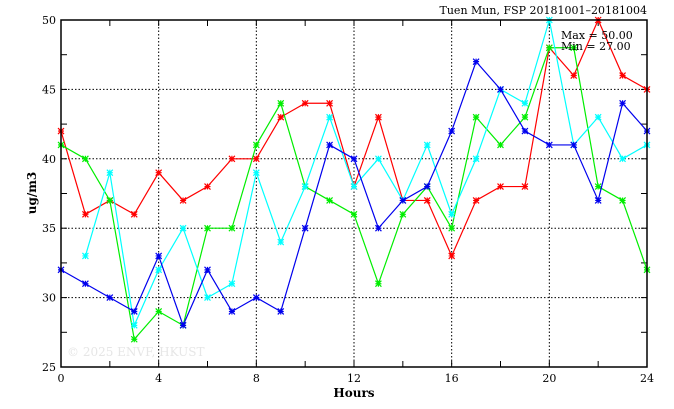  Describe the element at coordinates (596, 46) in the screenshot. I see `min-annotation: Min = 27.00` at that location.